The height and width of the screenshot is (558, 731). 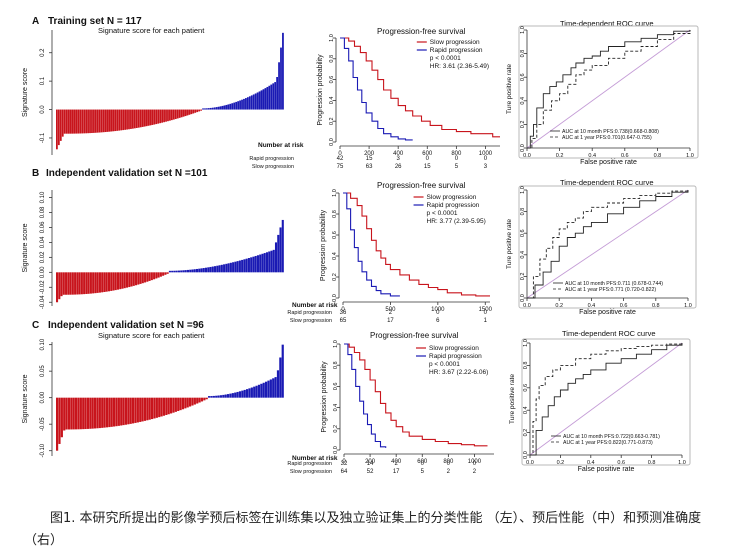 What do you see at coordinates (690, 156) in the screenshot?
I see `roc-x-tick-label: 1.0` at bounding box center [690, 156].